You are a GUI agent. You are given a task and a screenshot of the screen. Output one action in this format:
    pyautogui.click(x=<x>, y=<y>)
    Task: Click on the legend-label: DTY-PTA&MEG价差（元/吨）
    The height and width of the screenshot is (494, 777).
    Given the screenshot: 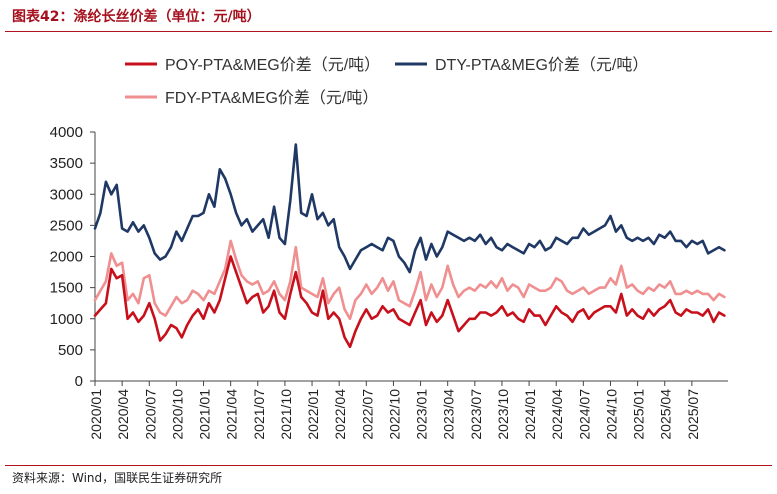 What is the action you would take?
    pyautogui.click(x=541, y=65)
    